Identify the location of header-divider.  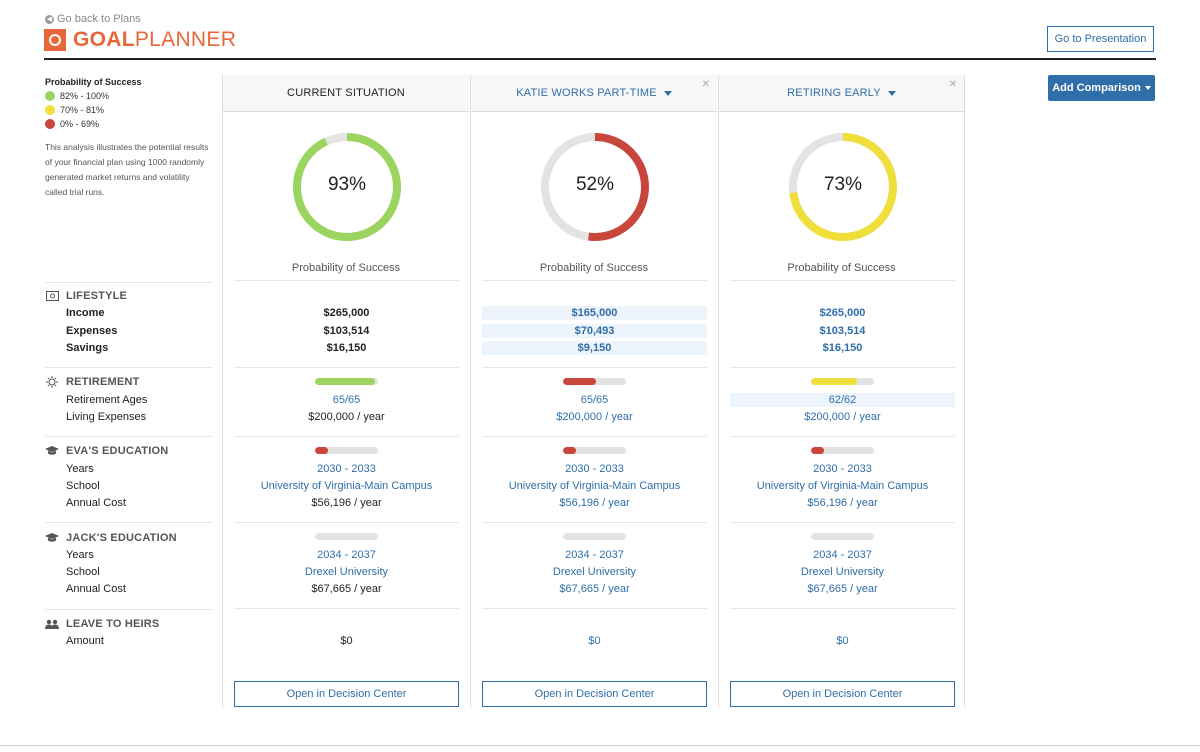
(600, 59).